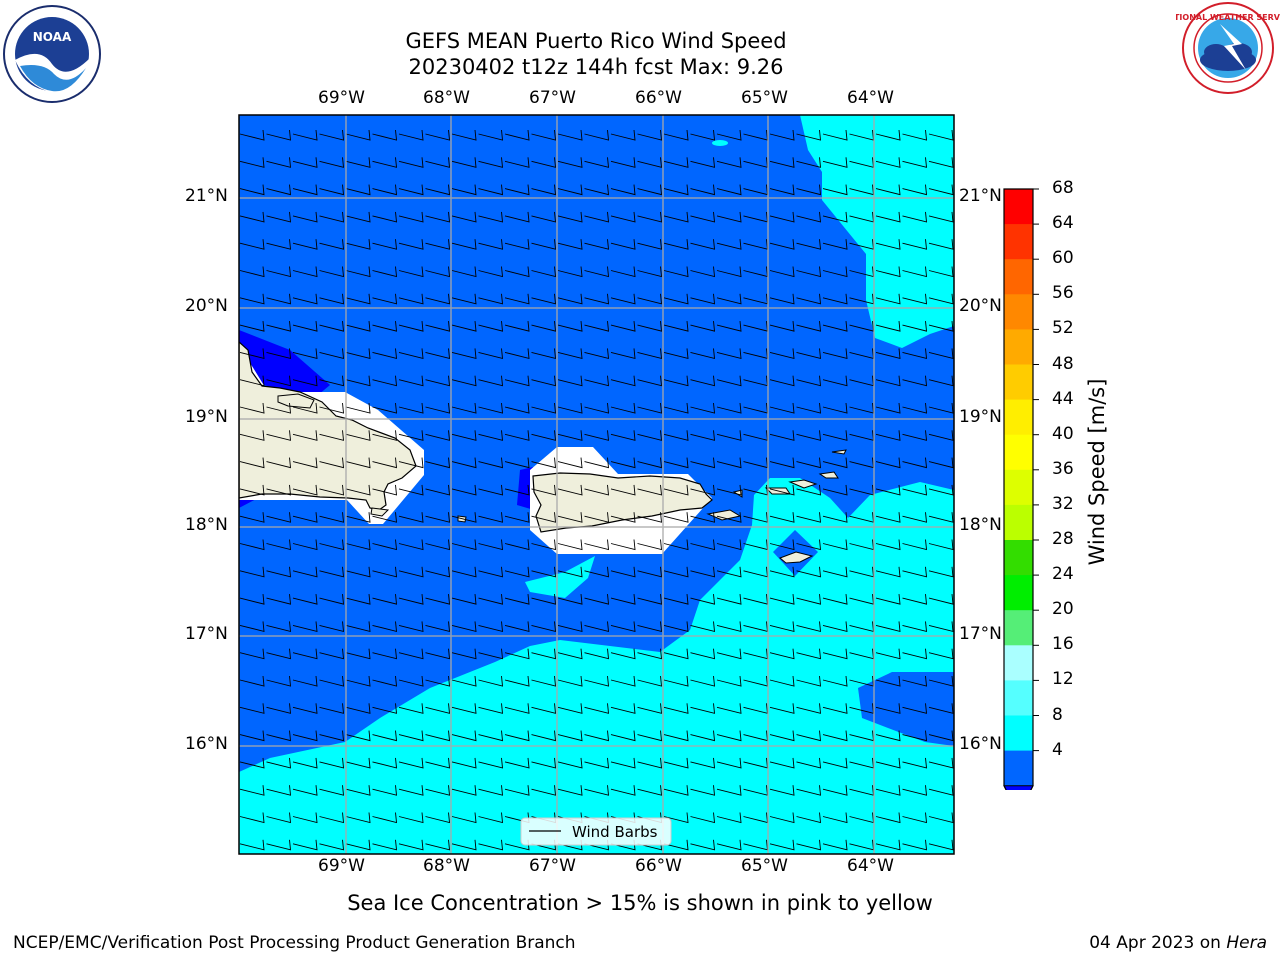  I want to click on wind-band-below-4-hispaniola, so click(284, 362).